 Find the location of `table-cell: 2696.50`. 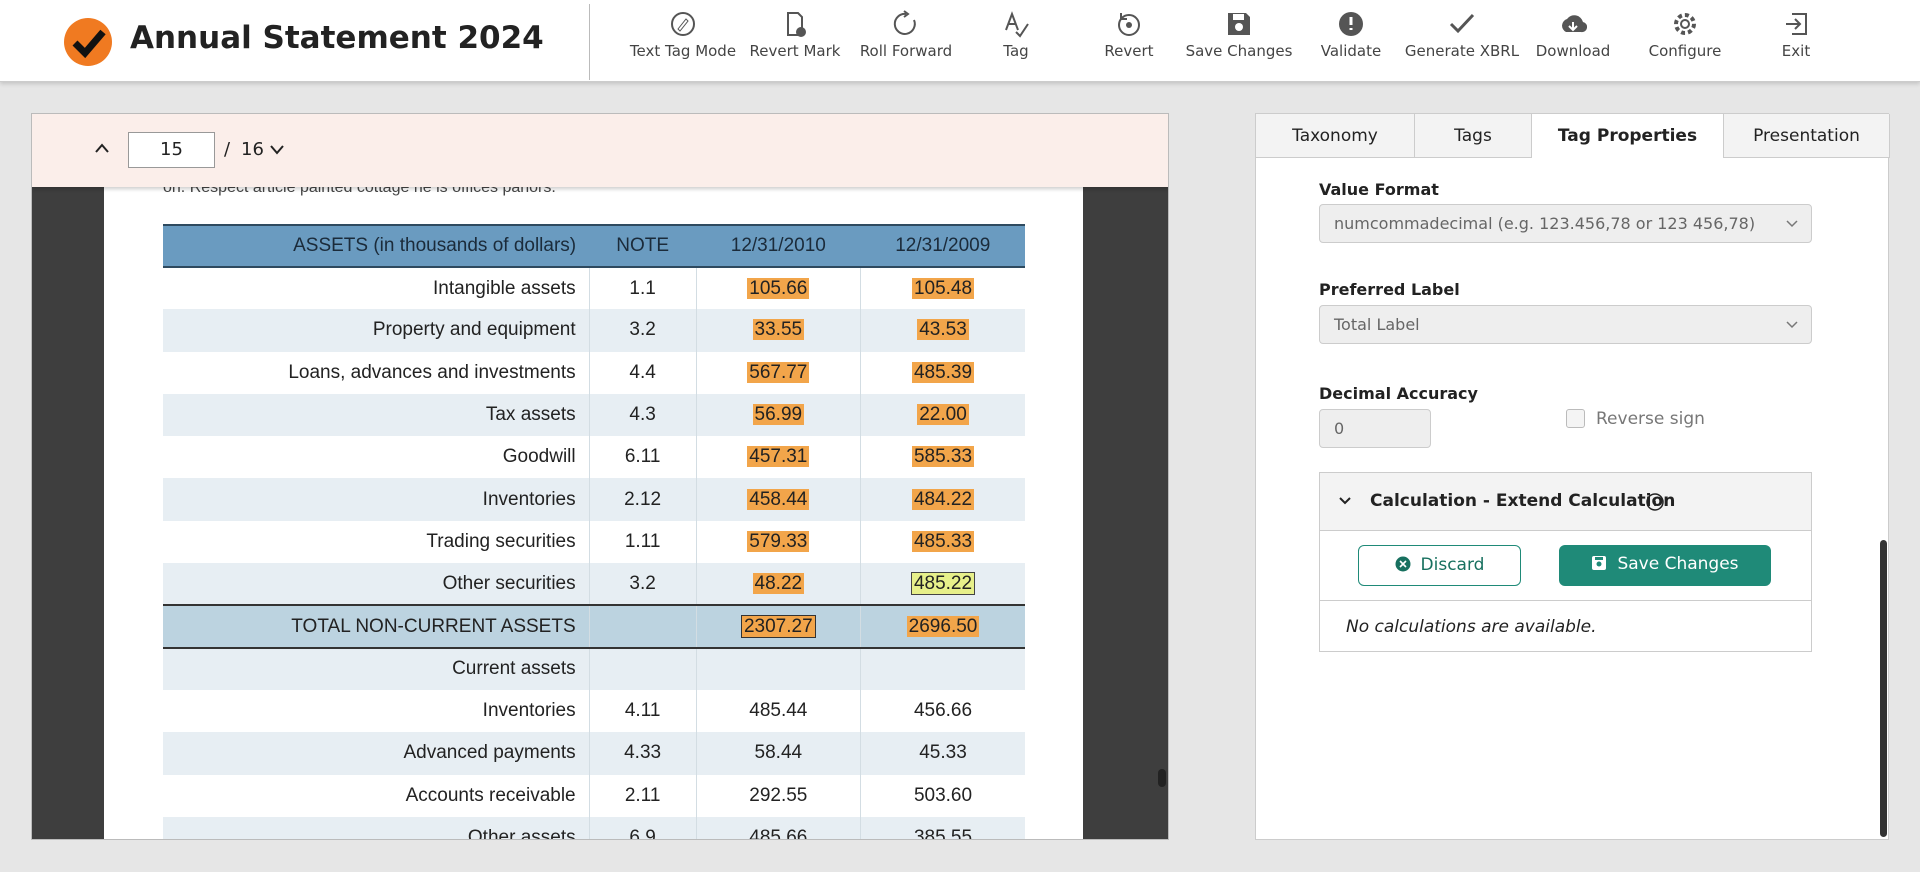

table-cell: 2696.50 is located at coordinates (942, 626).